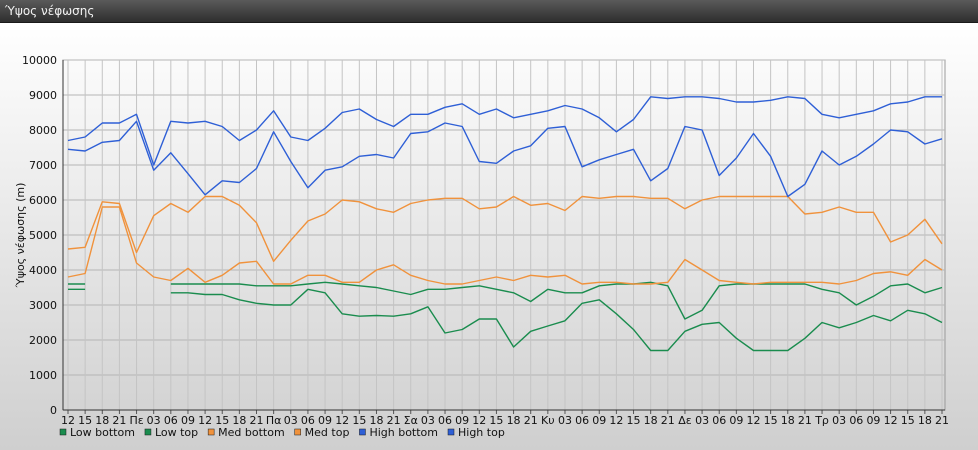 This screenshot has width=978, height=450. I want to click on legend-label: Low bottom, so click(102, 432).